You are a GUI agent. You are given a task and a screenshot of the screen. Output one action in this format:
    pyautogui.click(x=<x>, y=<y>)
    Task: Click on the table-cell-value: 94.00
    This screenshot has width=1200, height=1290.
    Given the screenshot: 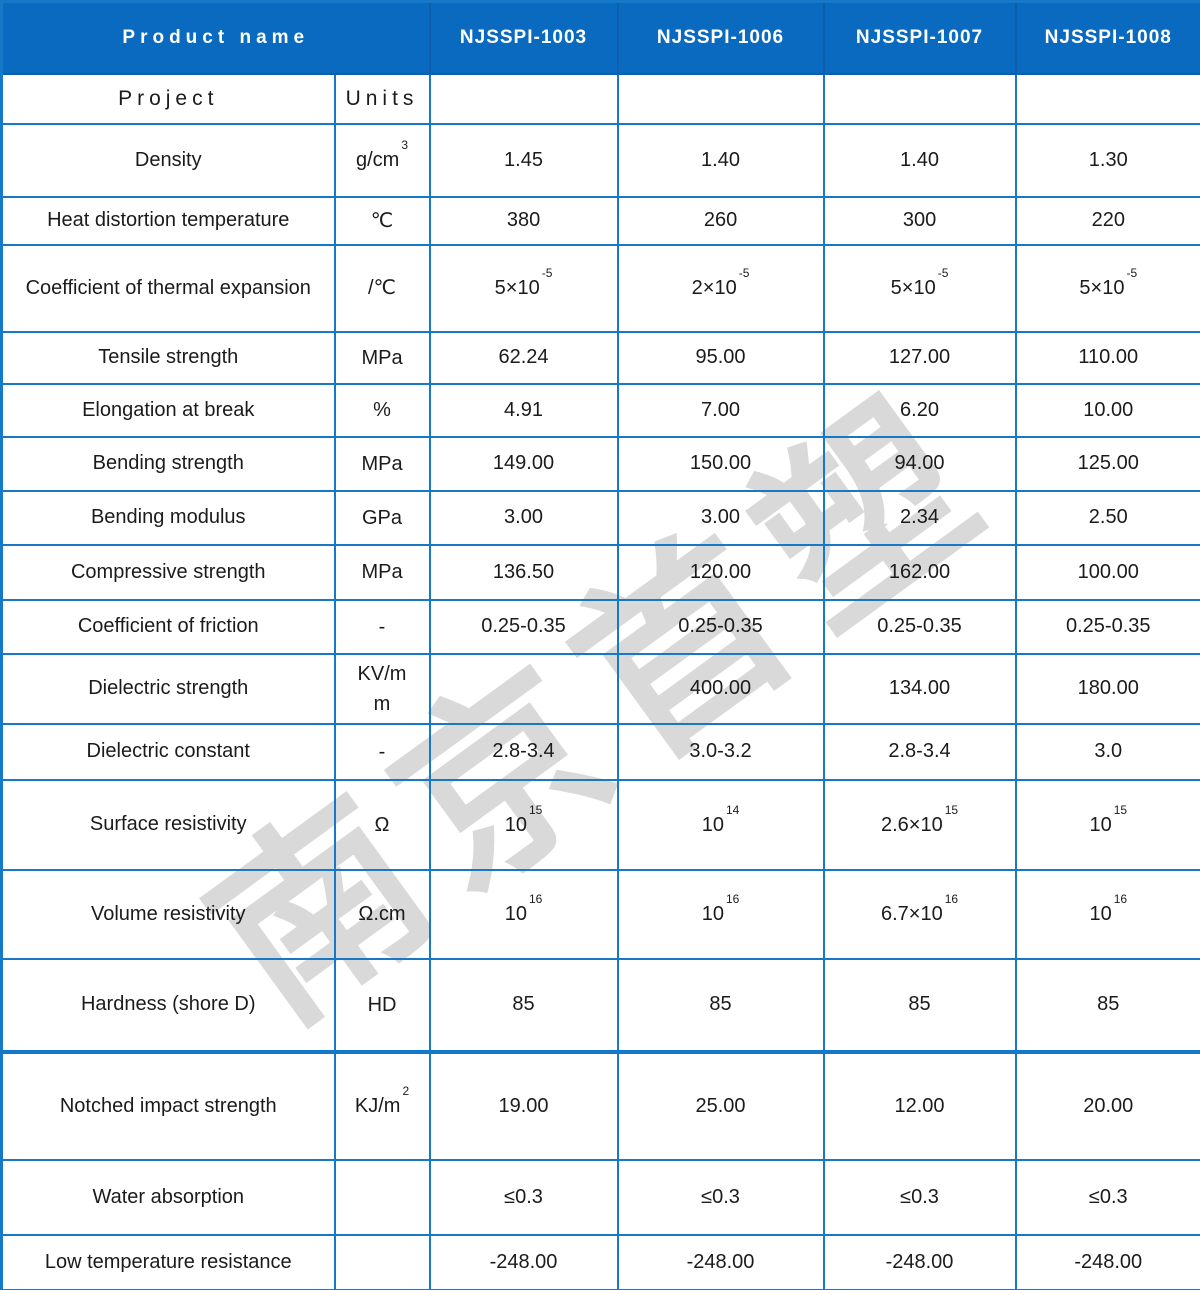 What is the action you would take?
    pyautogui.click(x=919, y=463)
    